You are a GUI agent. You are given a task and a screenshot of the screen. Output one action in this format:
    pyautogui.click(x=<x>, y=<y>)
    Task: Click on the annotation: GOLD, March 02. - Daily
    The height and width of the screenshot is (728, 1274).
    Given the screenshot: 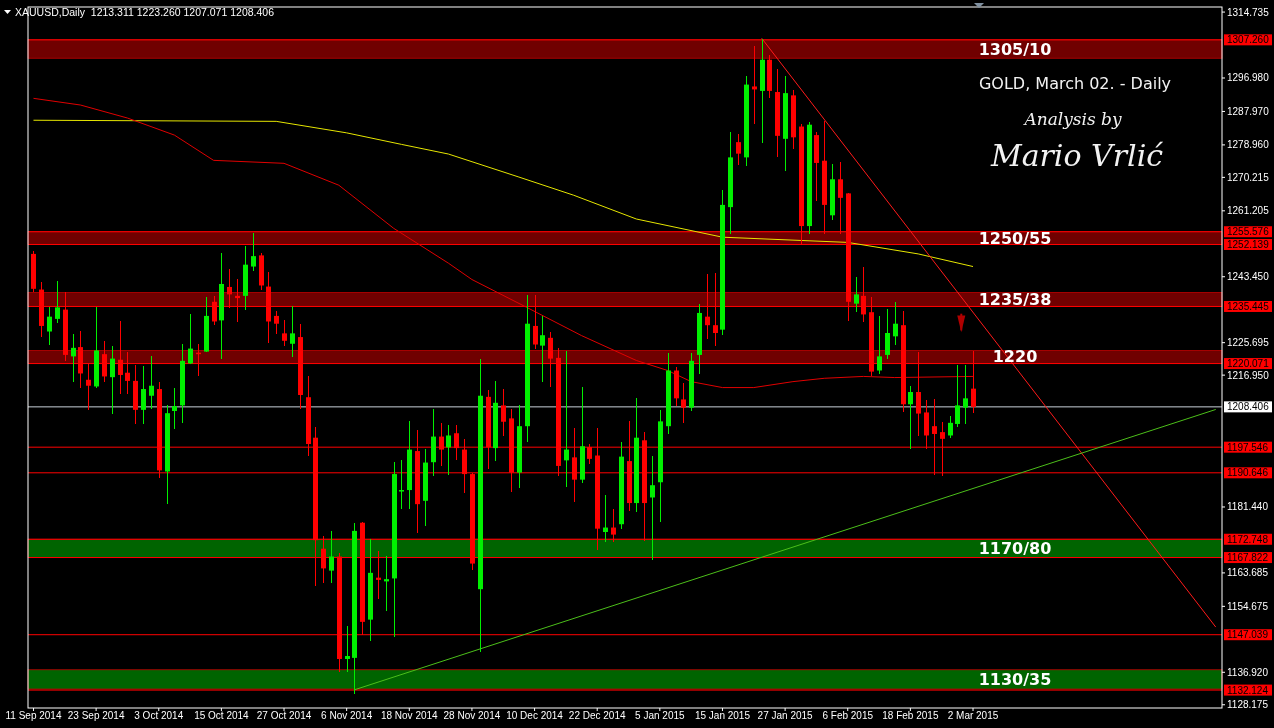 What is the action you would take?
    pyautogui.click(x=1075, y=83)
    